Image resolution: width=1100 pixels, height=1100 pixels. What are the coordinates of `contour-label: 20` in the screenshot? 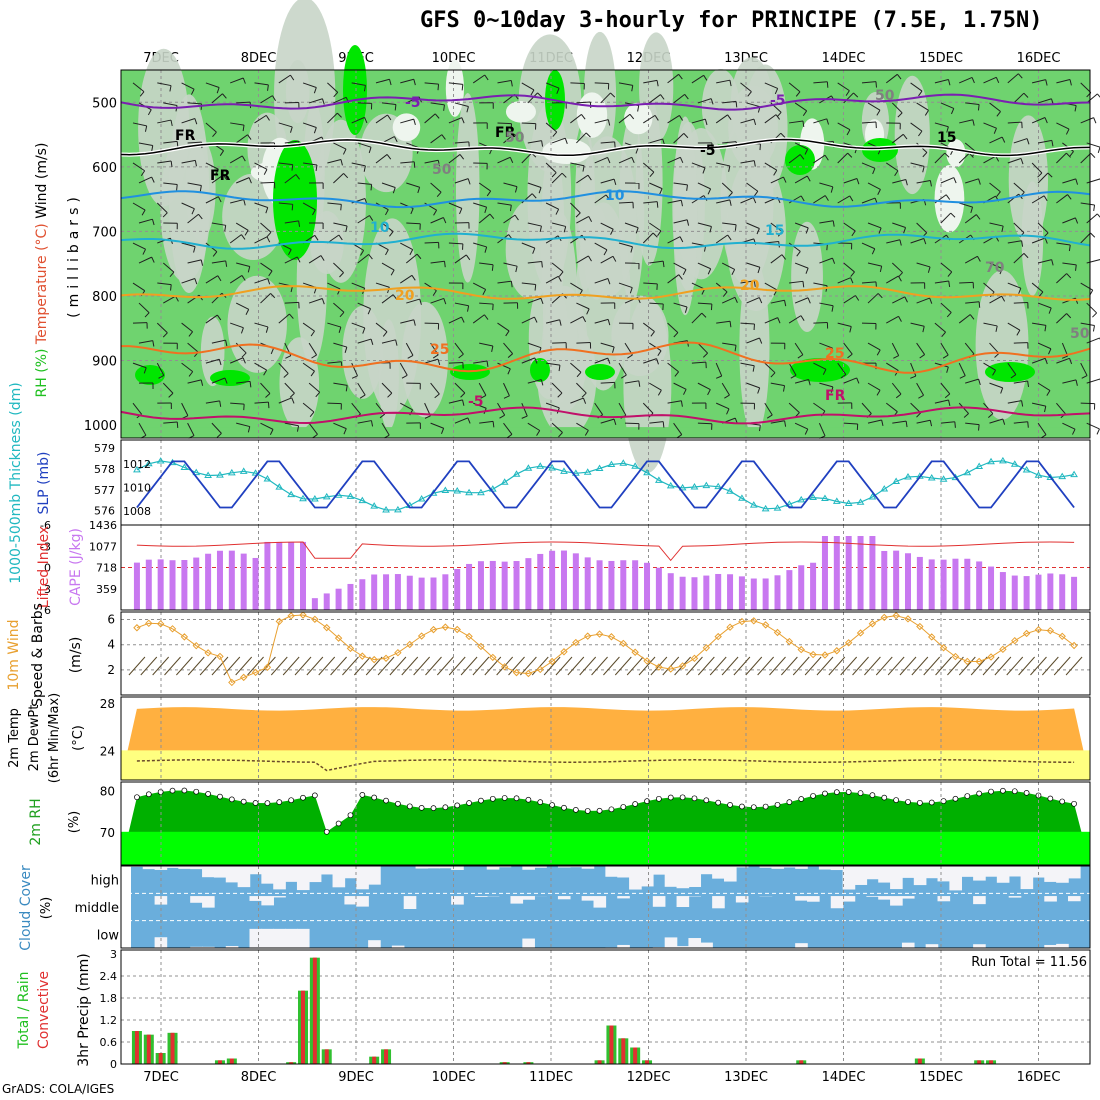 It's located at (750, 286).